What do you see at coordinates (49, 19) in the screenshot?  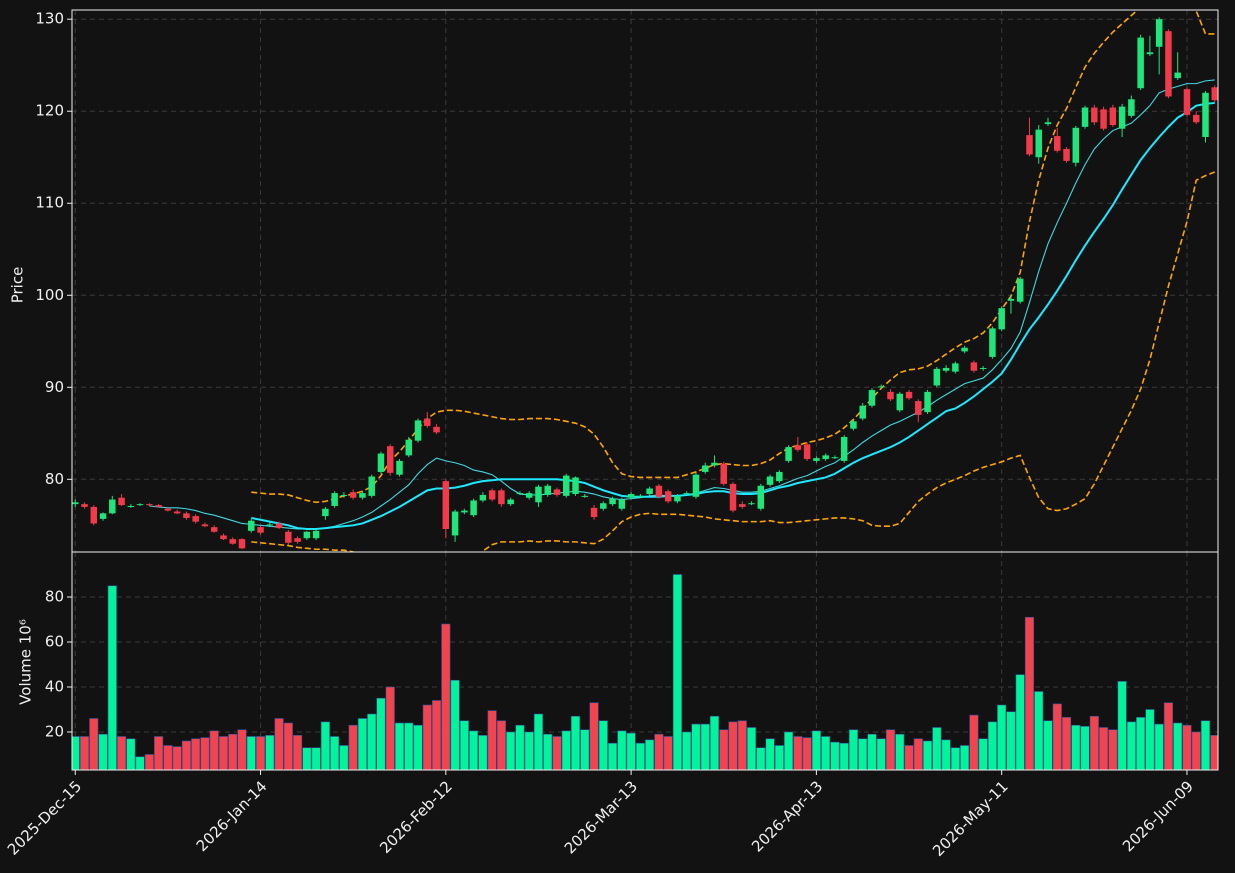 I see `y-tick-label: 130` at bounding box center [49, 19].